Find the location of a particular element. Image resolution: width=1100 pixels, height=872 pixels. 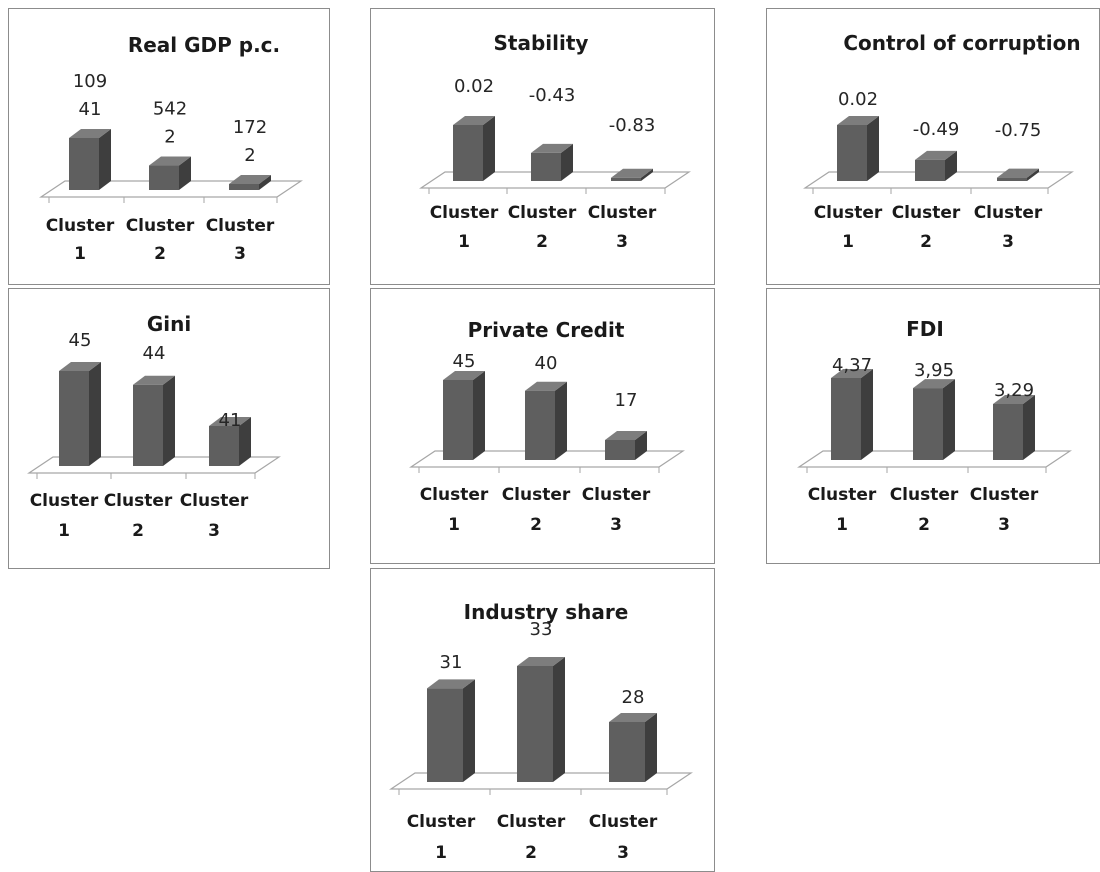

data-label: 44 is located at coordinates (154, 353).